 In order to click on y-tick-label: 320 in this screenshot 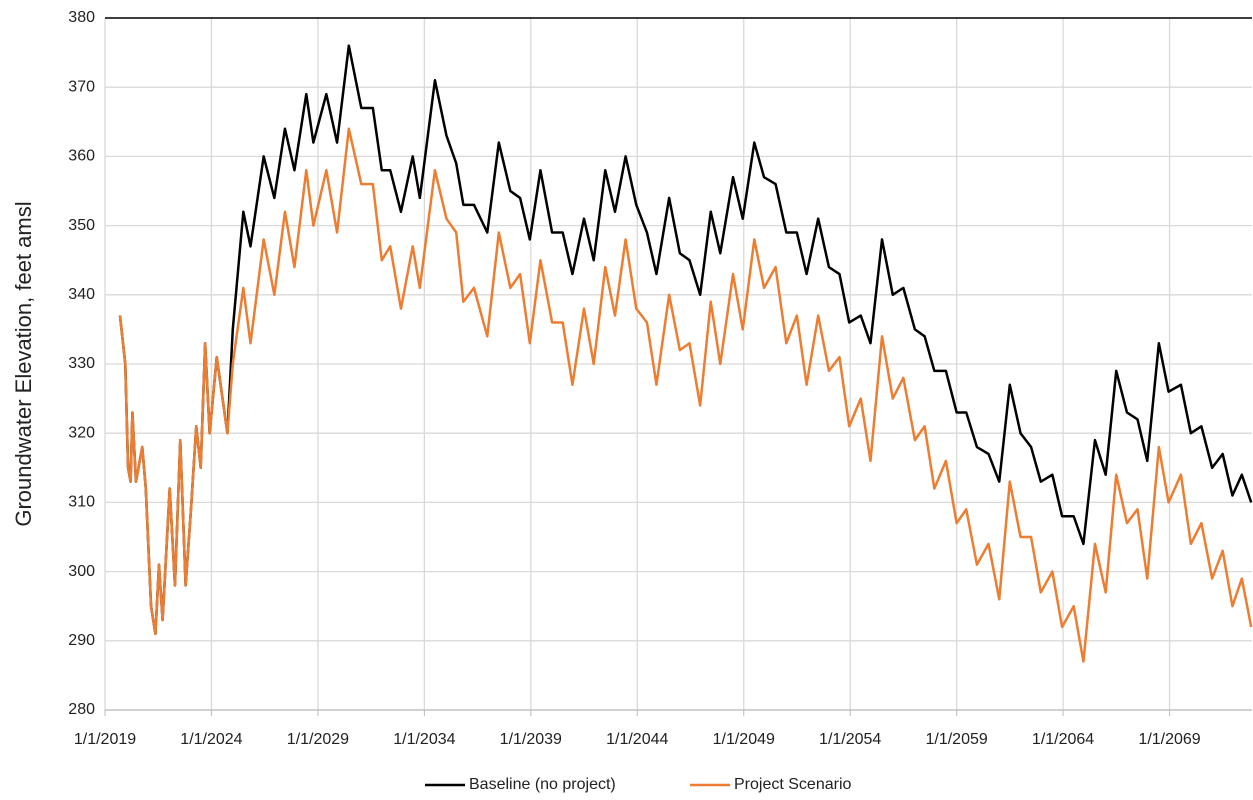, I will do `click(81, 432)`.